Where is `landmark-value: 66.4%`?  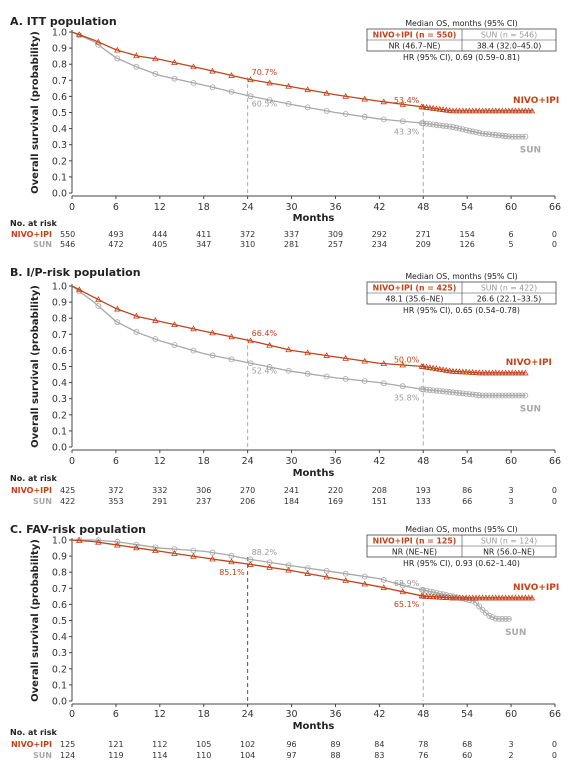 landmark-value: 66.4% is located at coordinates (265, 333).